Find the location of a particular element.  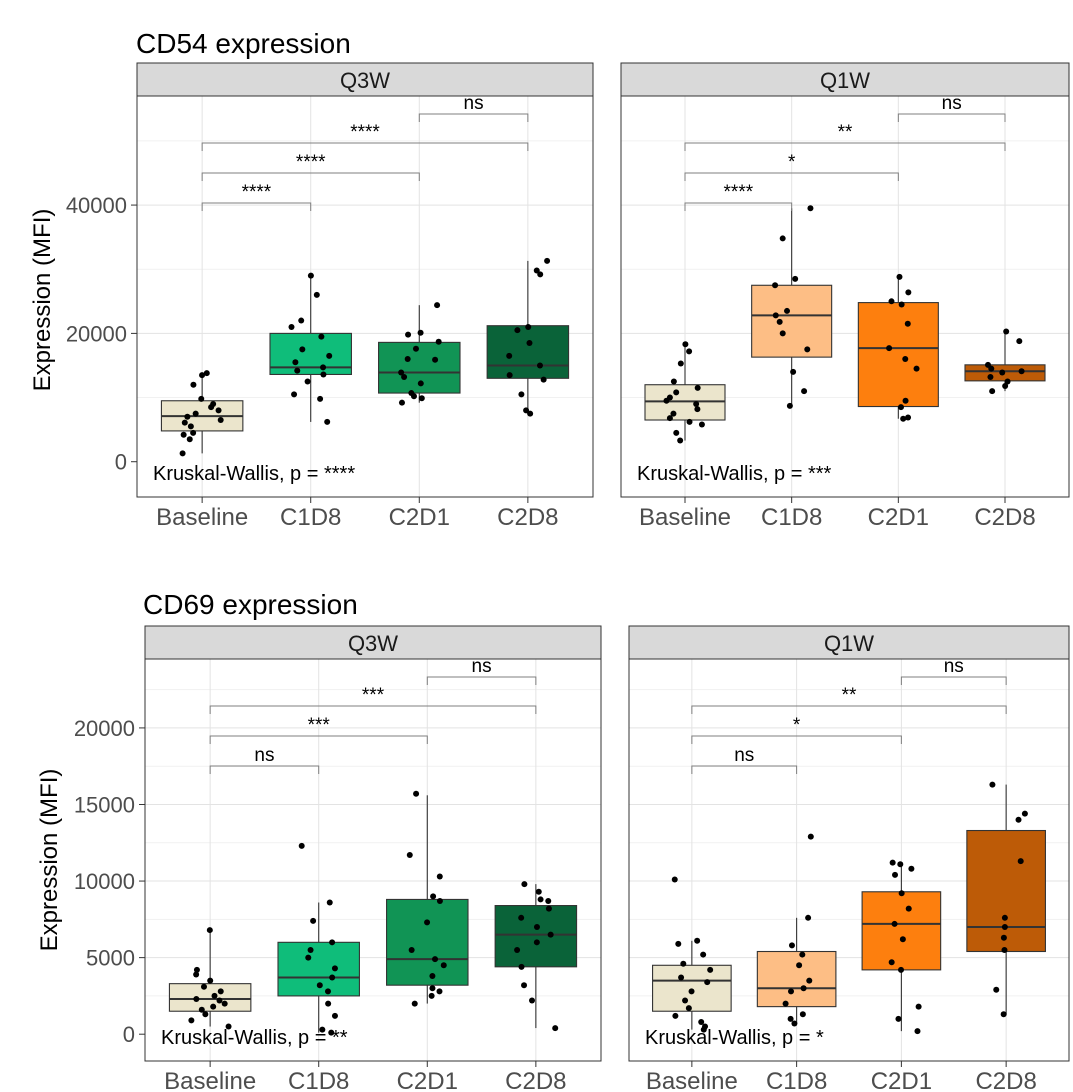

y-tick-label: 20000 is located at coordinates (104, 728).